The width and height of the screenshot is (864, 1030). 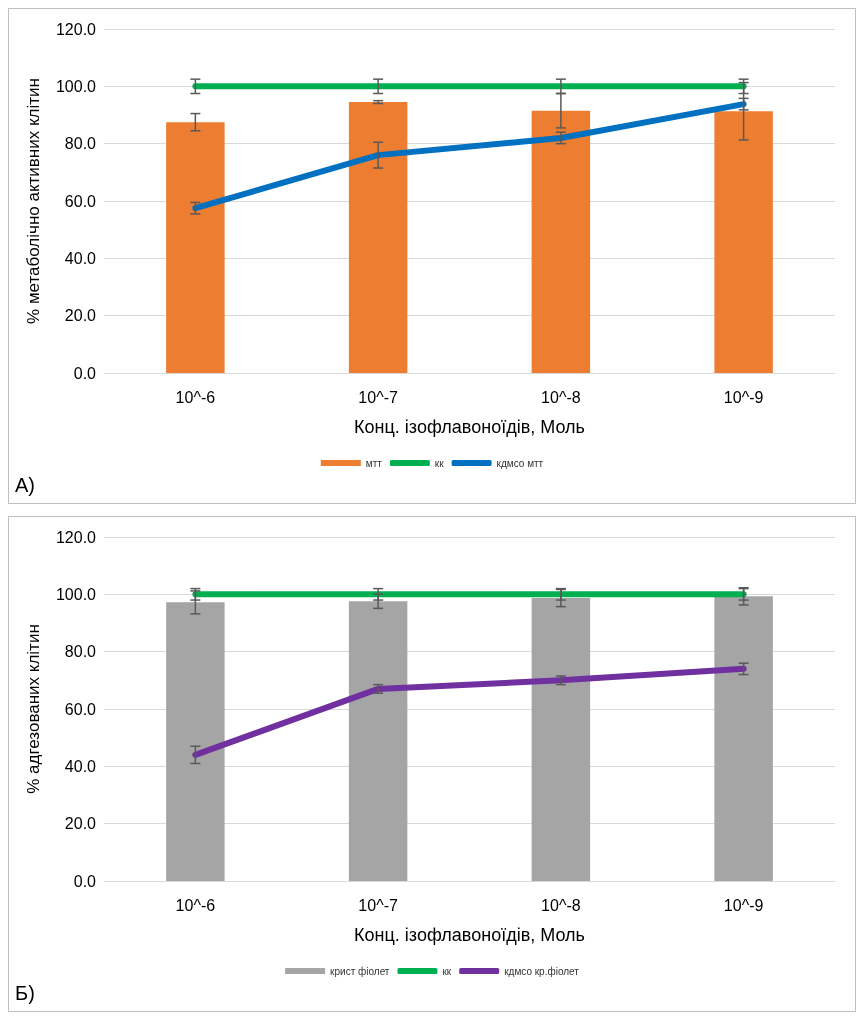 I want to click on legend-label: крист фіолет, so click(x=360, y=971).